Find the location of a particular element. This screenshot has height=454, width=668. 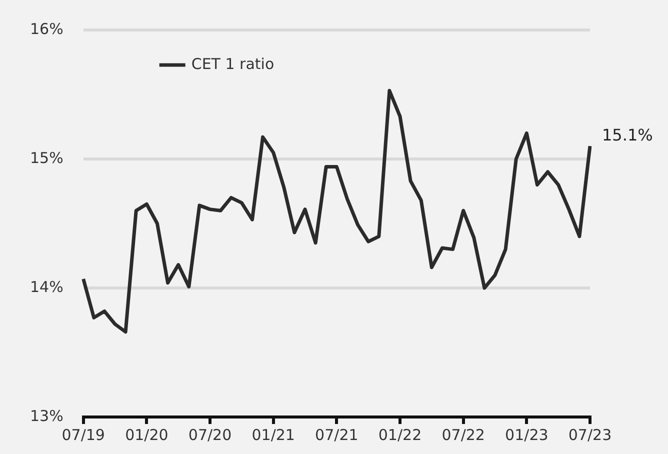

x-tick-label: 07/23 is located at coordinates (590, 435).